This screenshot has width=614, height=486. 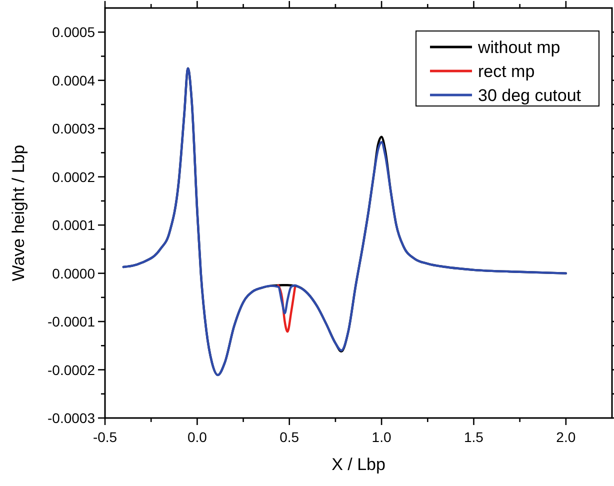 I want to click on legend-label: rect mp, so click(x=506, y=71).